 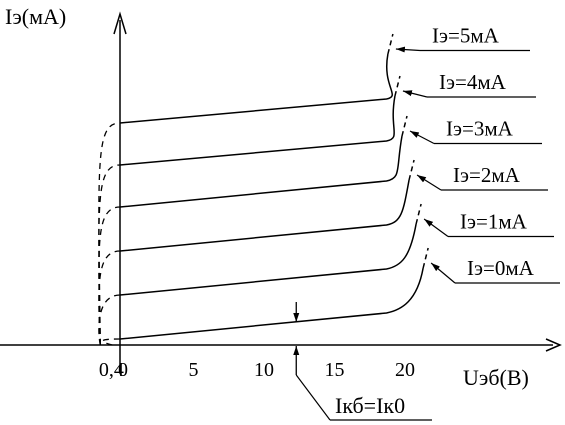 I want to click on series-label: Iэ=5мА, so click(x=466, y=36).